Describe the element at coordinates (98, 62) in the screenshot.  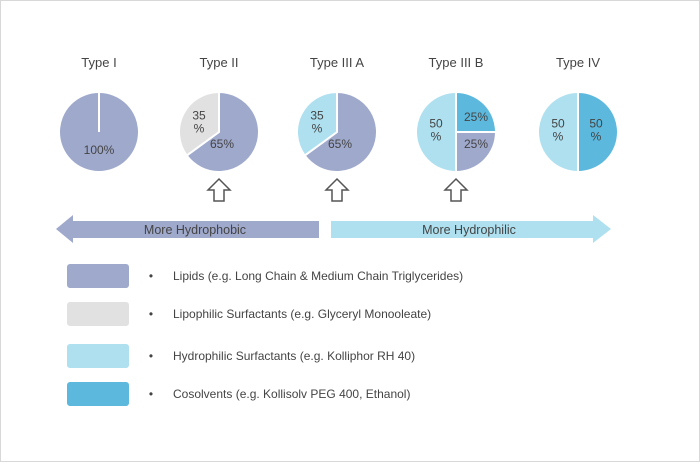
I see `pie-title: Type I` at that location.